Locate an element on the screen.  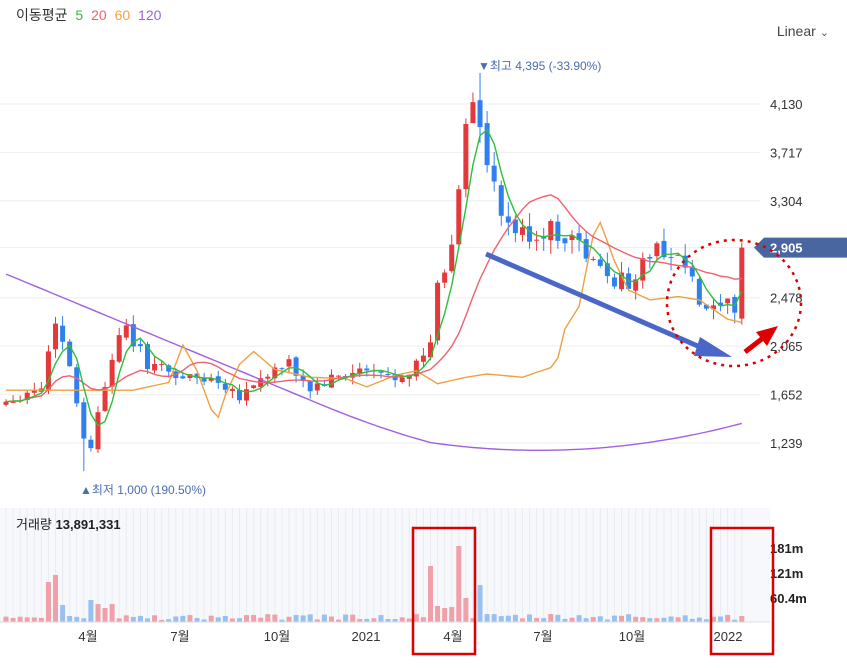
x-tick-label: 2022 is located at coordinates (728, 636).